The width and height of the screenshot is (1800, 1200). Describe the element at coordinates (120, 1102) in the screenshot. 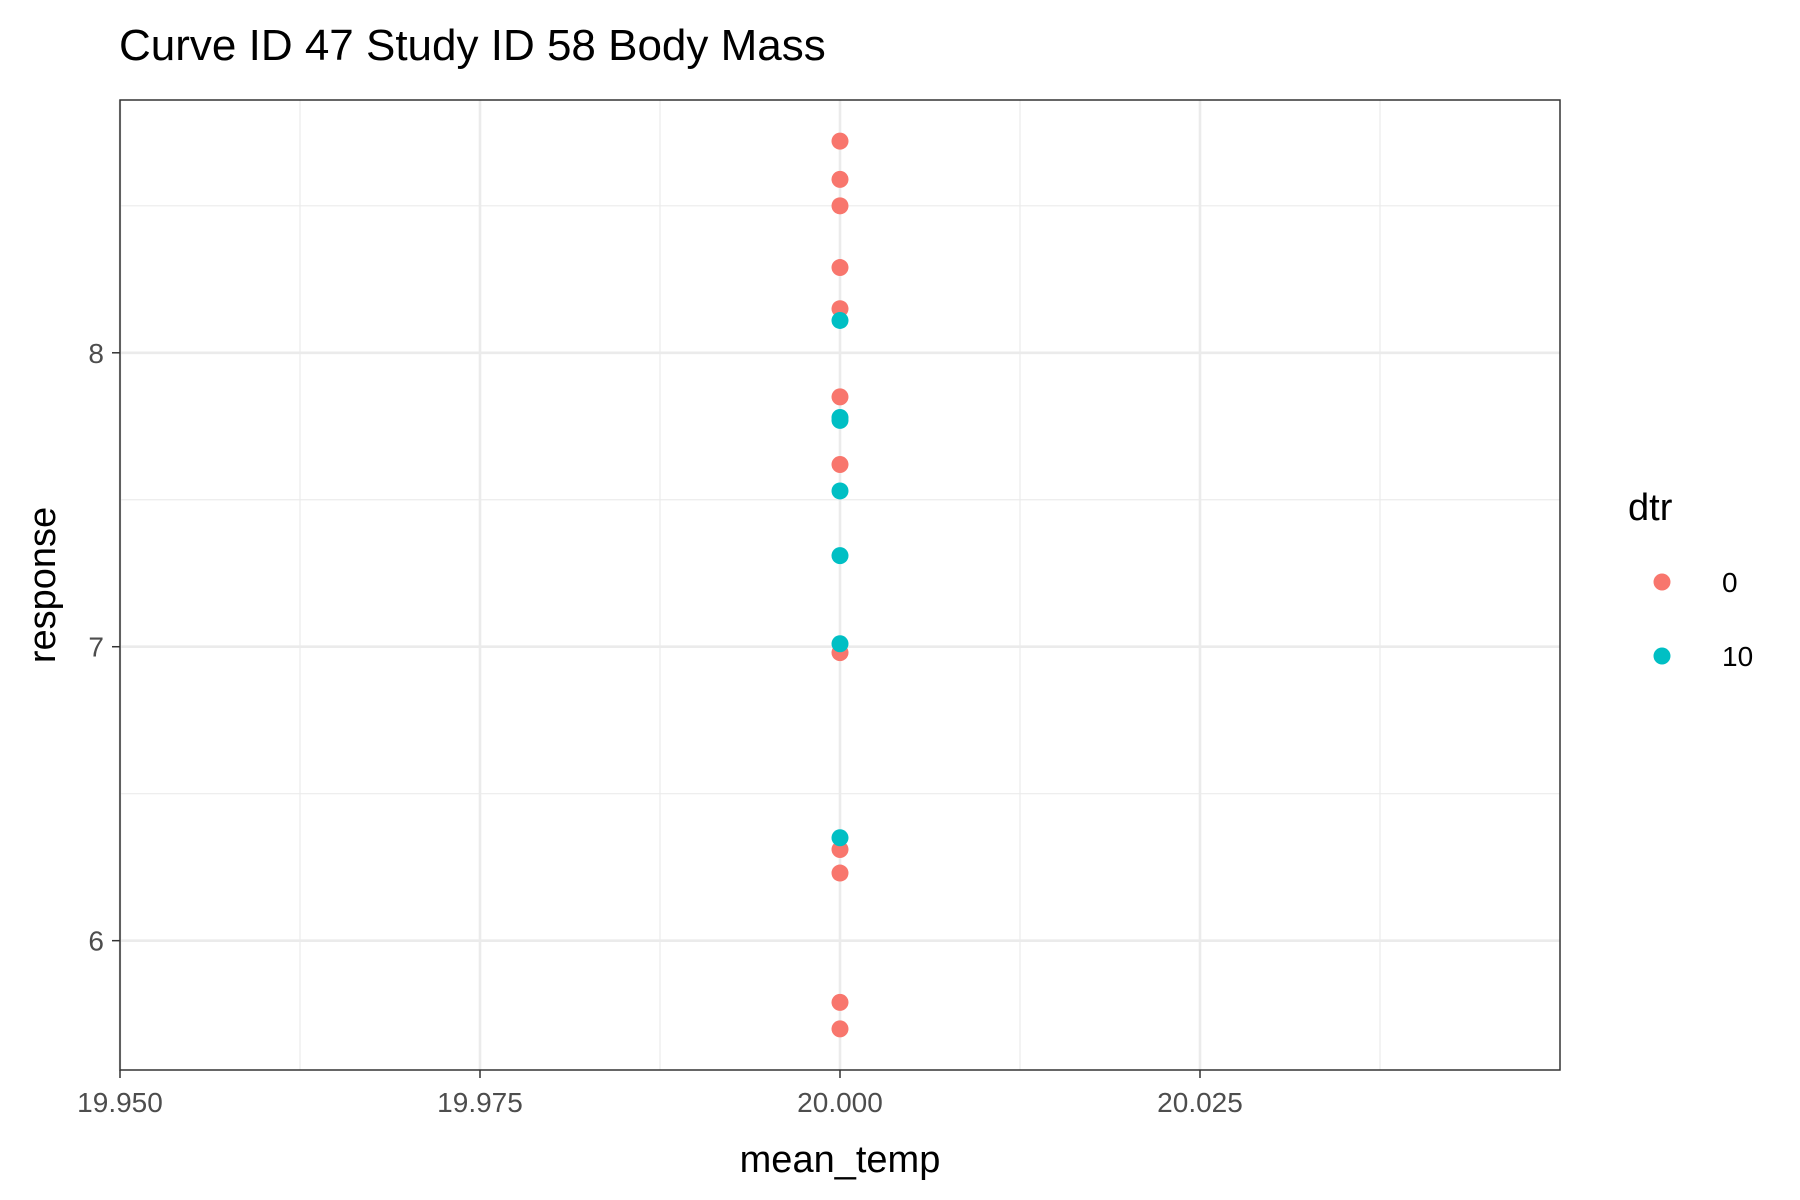

I see `x-tick-label: 19.950` at that location.